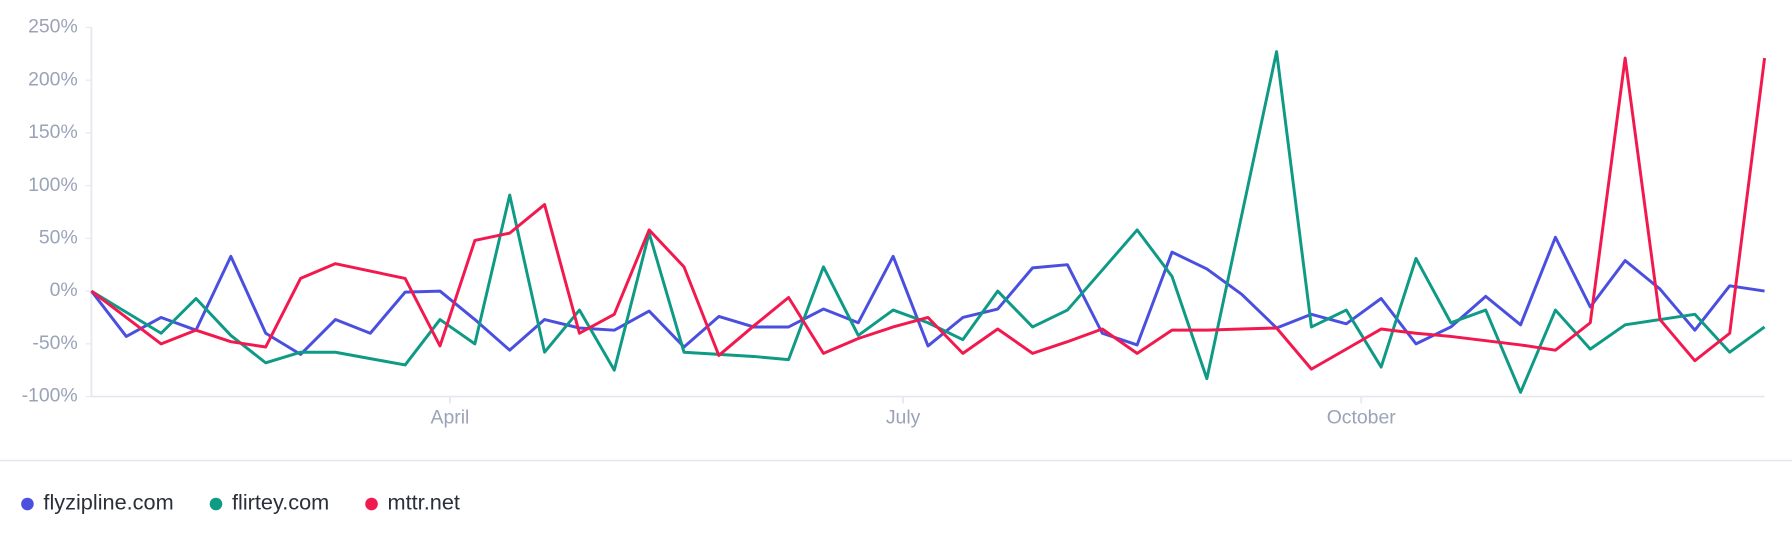  I want to click on y-tick-label: 50%, so click(58, 237).